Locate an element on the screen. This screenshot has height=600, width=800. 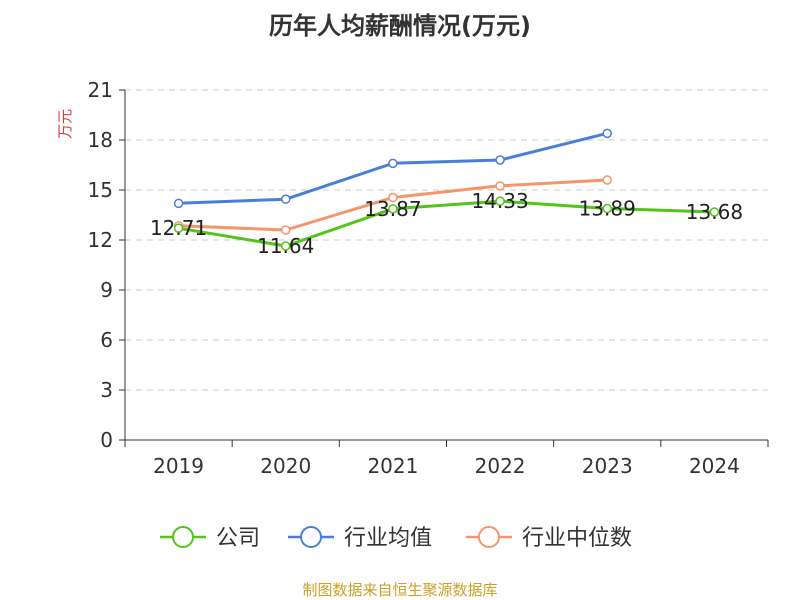
data-label: 13.89 is located at coordinates (607, 209).